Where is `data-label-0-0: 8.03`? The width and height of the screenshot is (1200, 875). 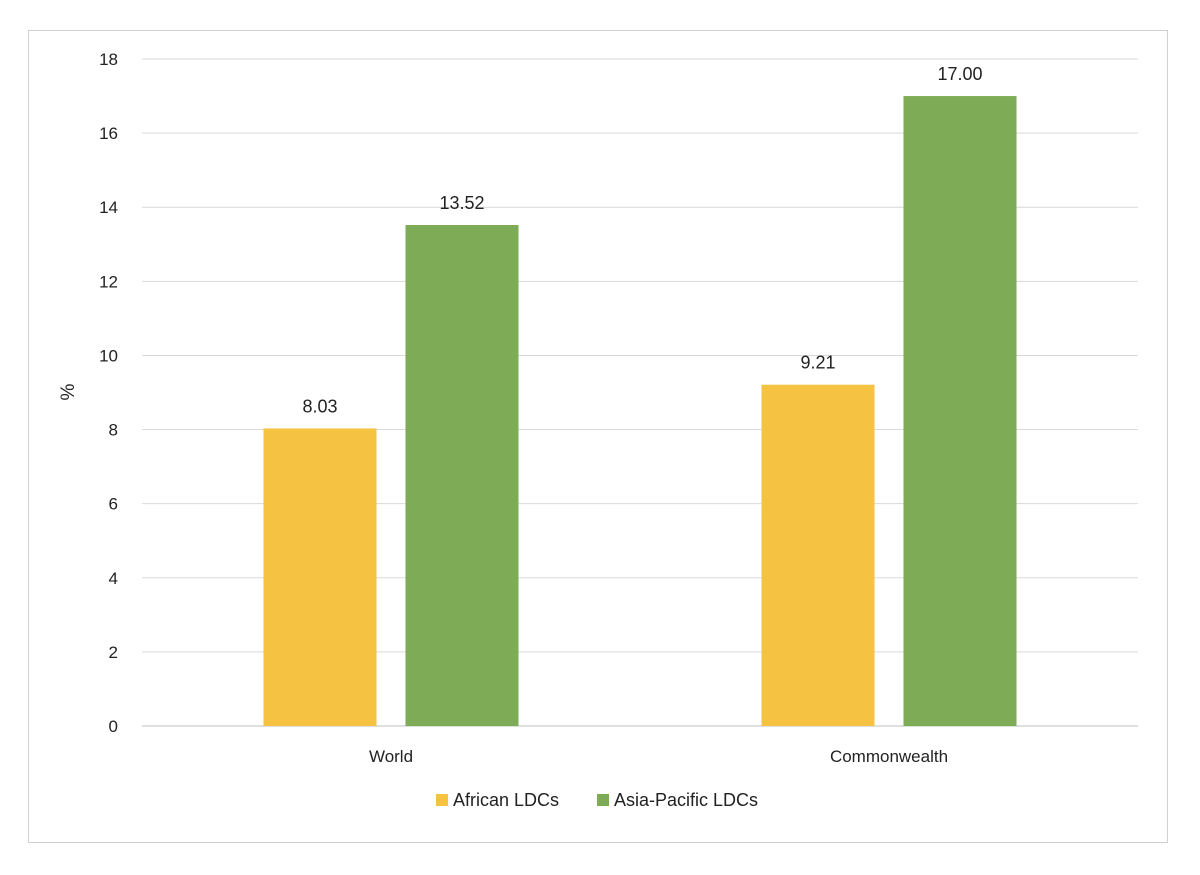 data-label-0-0: 8.03 is located at coordinates (319, 406).